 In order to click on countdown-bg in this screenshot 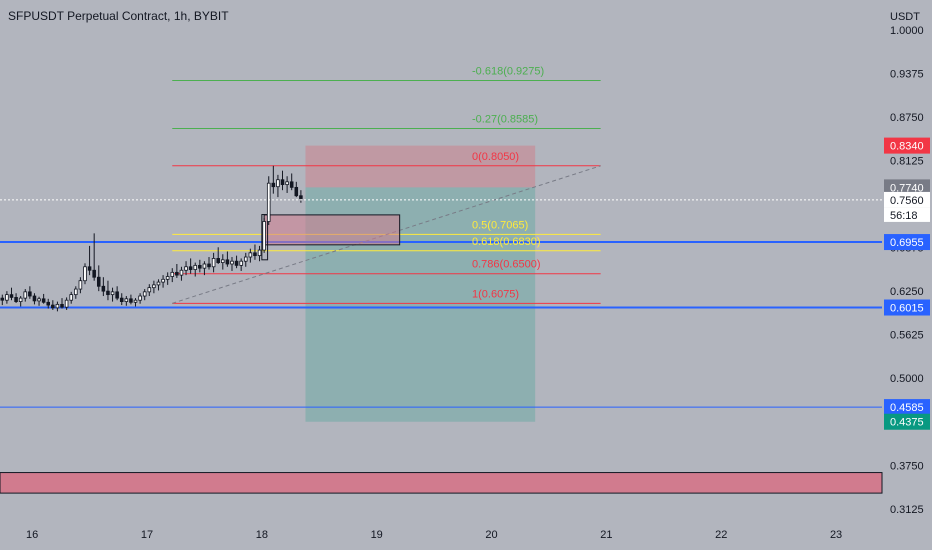, I will do `click(907, 214)`.